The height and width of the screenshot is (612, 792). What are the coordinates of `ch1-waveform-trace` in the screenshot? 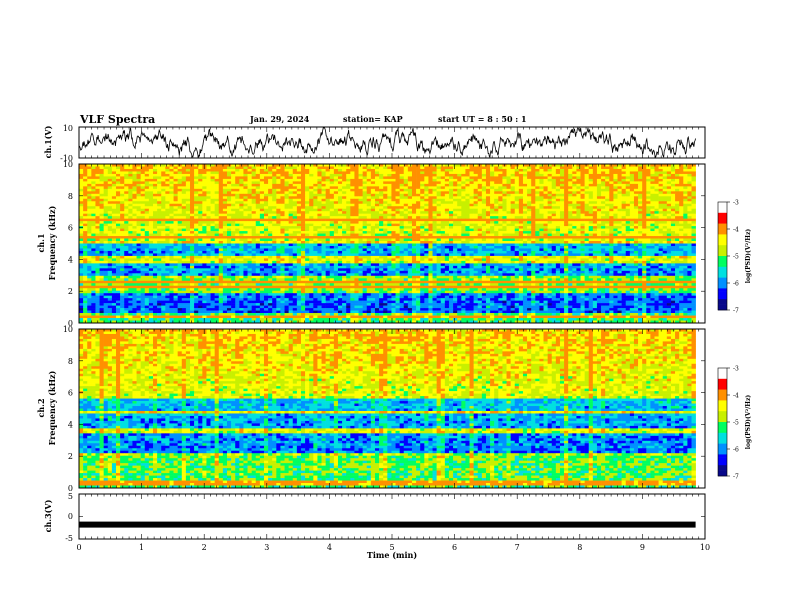 It's located at (387, 142).